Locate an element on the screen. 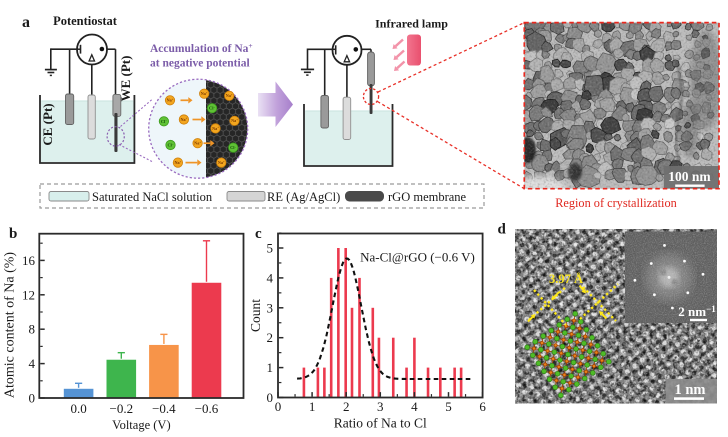 The image size is (728, 437). svg-text: −0.6 is located at coordinates (207, 408).